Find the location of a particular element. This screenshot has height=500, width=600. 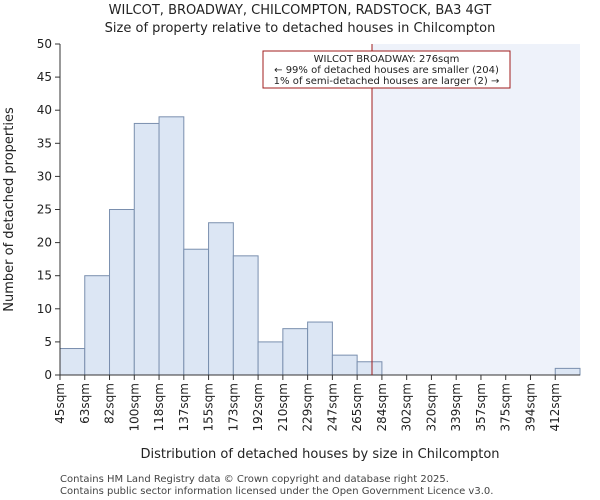

bar-137sqm is located at coordinates (196, 312).